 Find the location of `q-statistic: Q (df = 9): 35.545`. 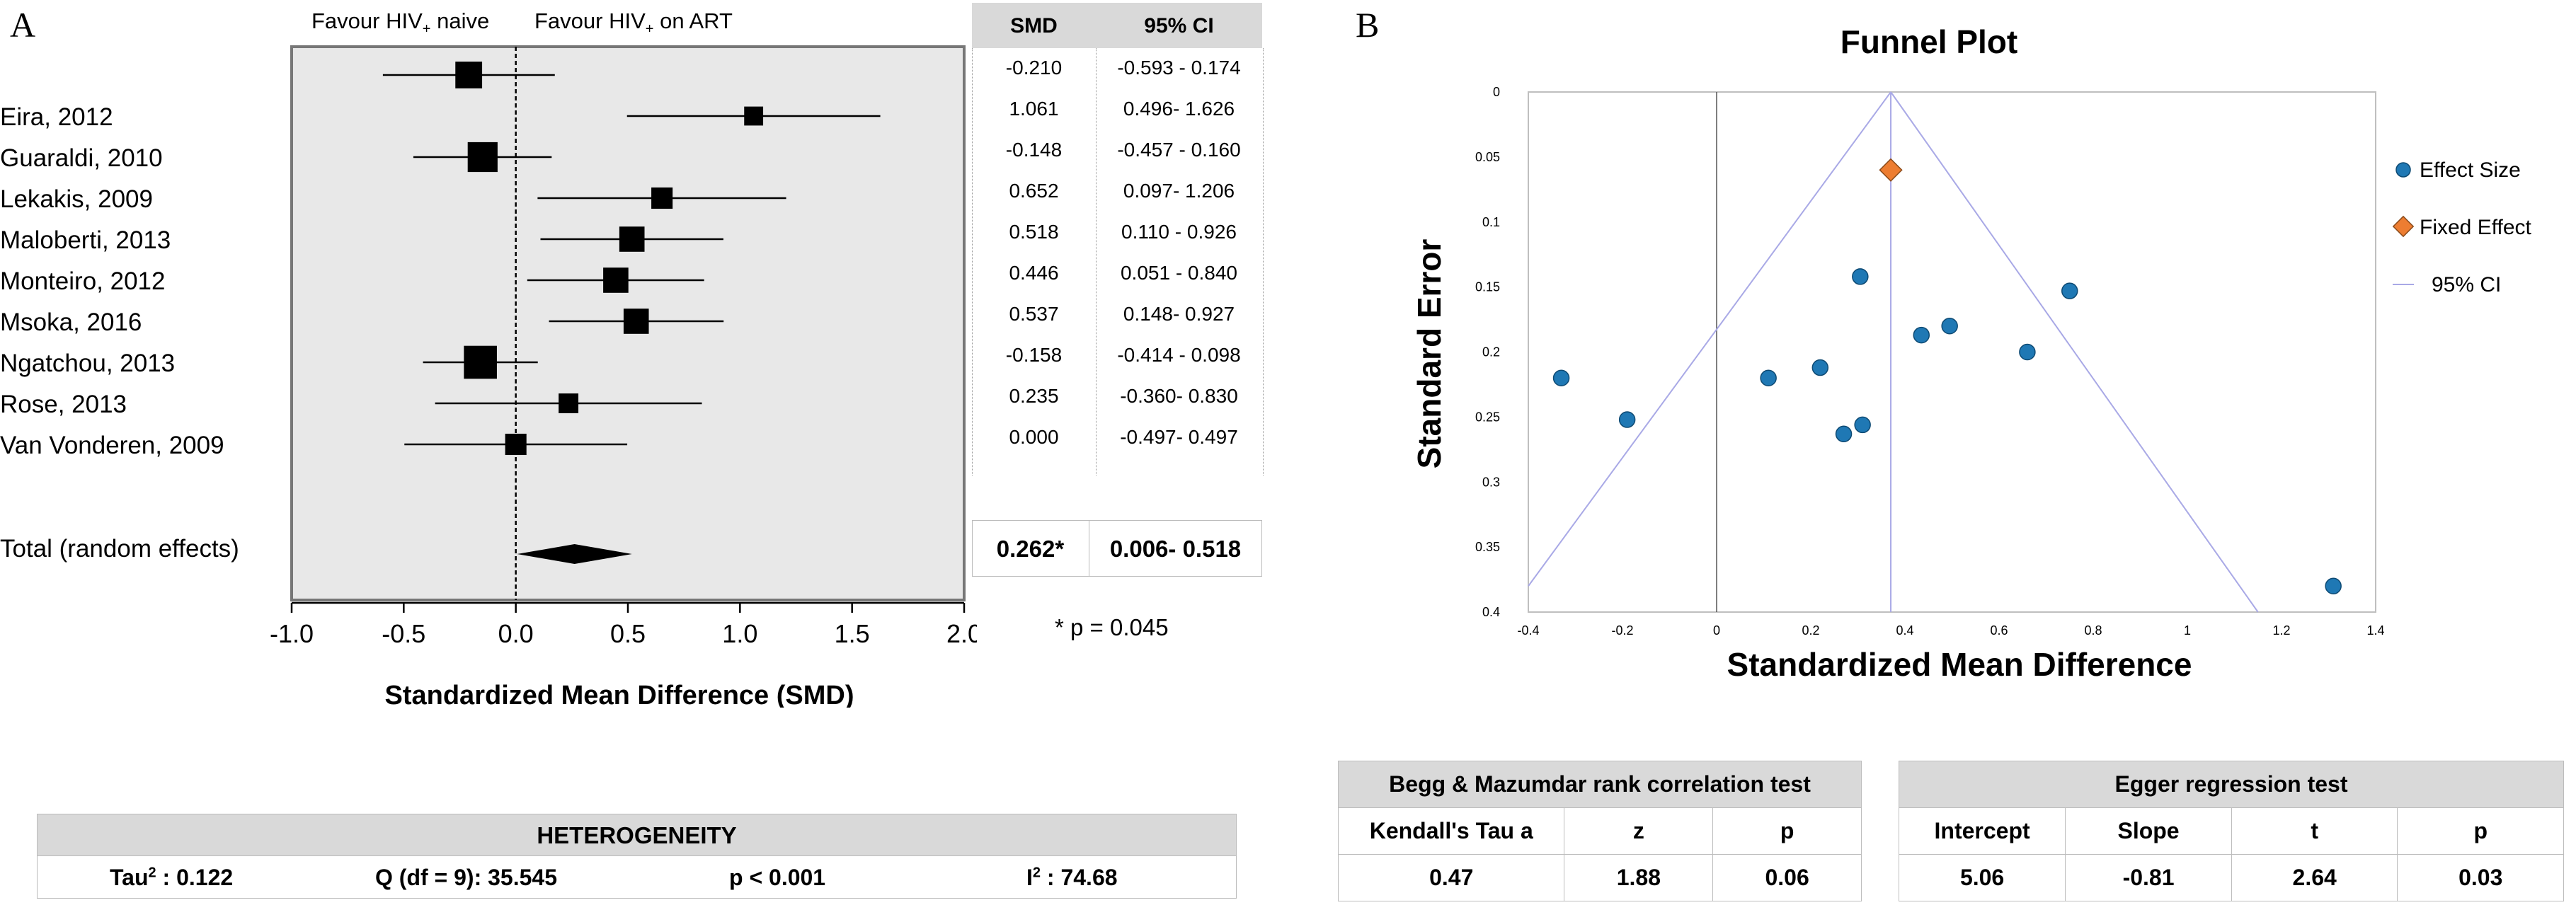

q-statistic: Q (df = 9): 35.545 is located at coordinates (466, 877).